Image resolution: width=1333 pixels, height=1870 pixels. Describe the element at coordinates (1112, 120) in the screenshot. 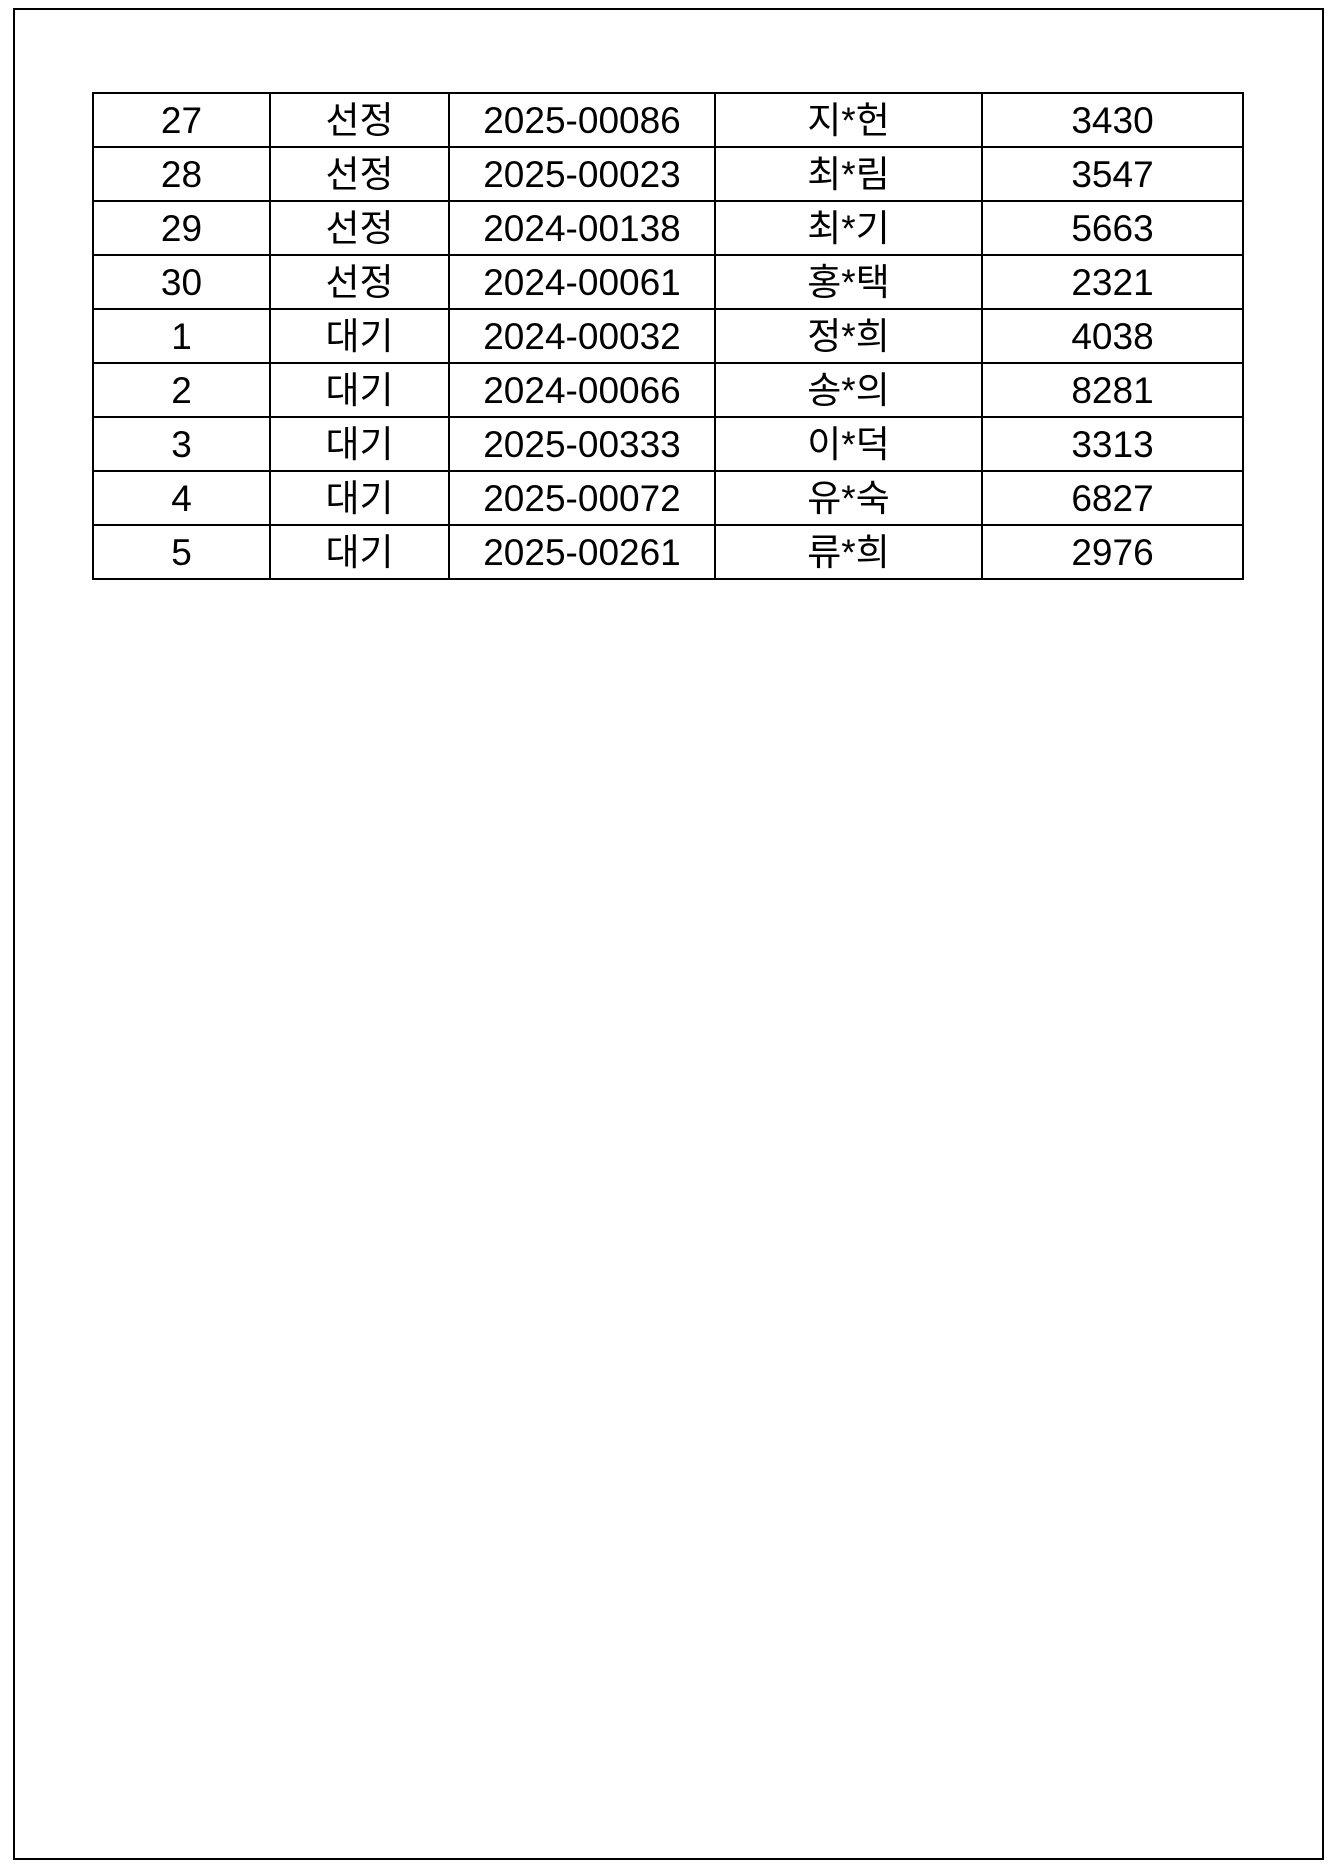

I see `number-cell: 3430` at that location.